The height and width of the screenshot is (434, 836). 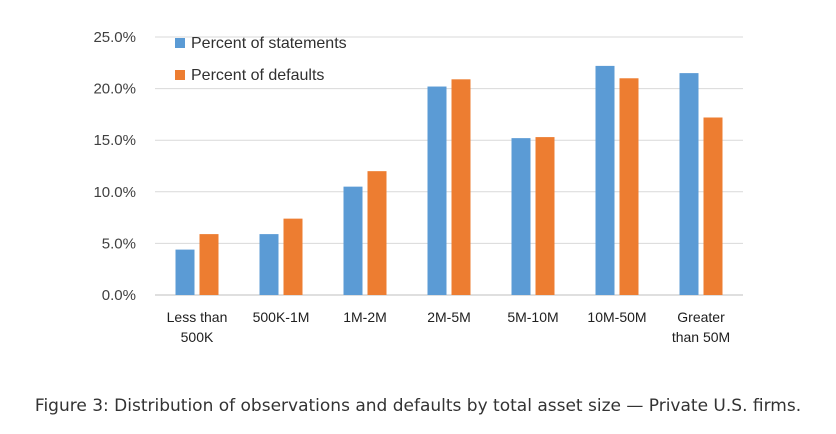 I want to click on x-tick-label: 500K-1M, so click(x=281, y=317).